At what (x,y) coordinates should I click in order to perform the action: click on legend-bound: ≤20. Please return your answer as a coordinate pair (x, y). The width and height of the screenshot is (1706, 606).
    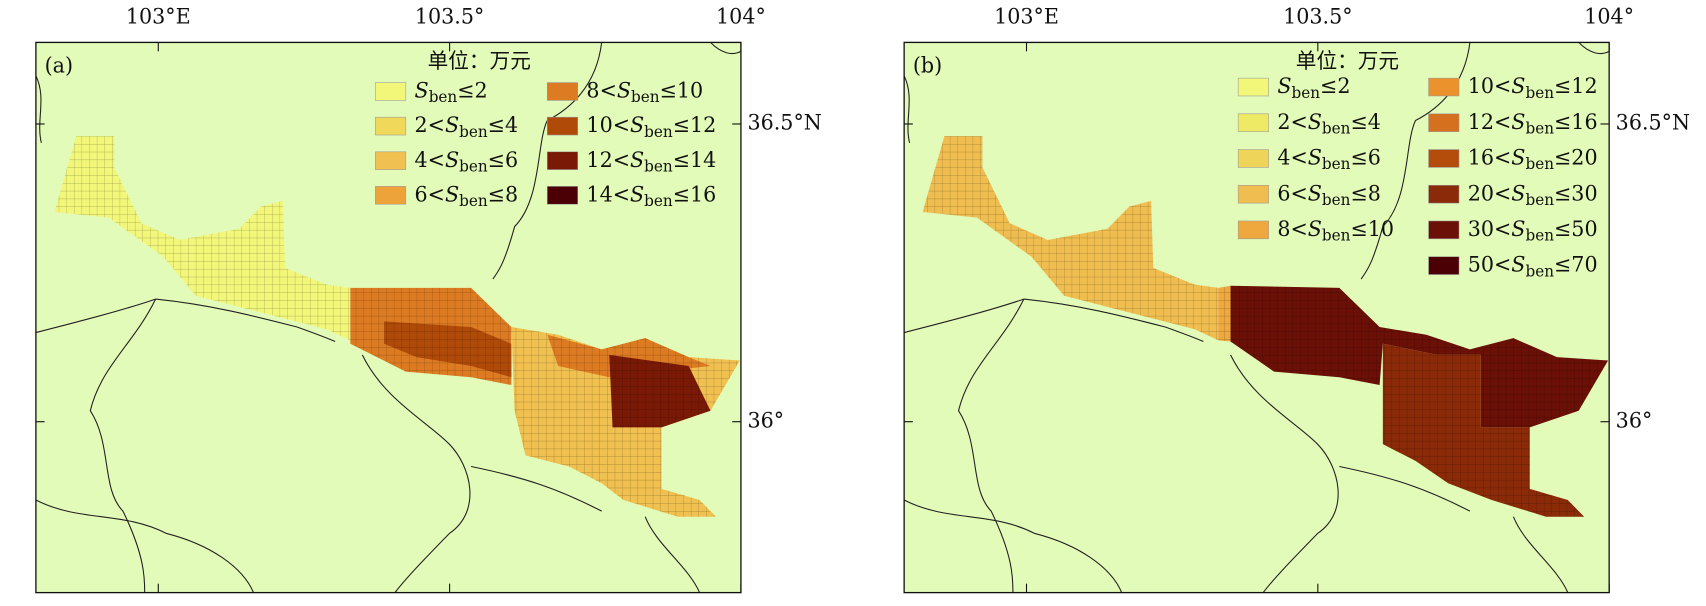
    Looking at the image, I should click on (1576, 157).